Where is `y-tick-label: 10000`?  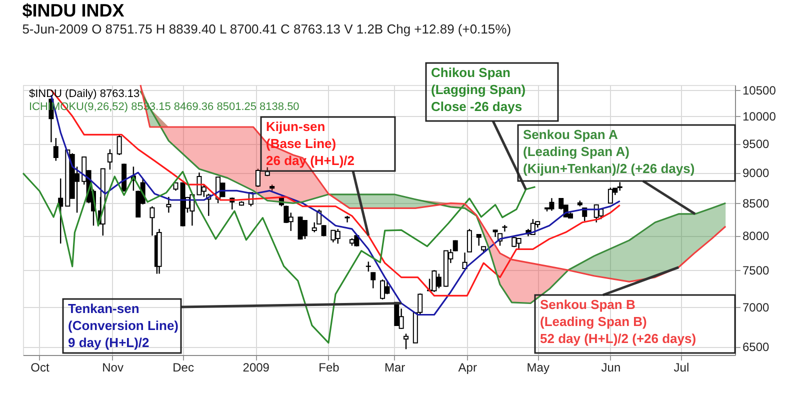
y-tick-label: 10000 is located at coordinates (759, 117).